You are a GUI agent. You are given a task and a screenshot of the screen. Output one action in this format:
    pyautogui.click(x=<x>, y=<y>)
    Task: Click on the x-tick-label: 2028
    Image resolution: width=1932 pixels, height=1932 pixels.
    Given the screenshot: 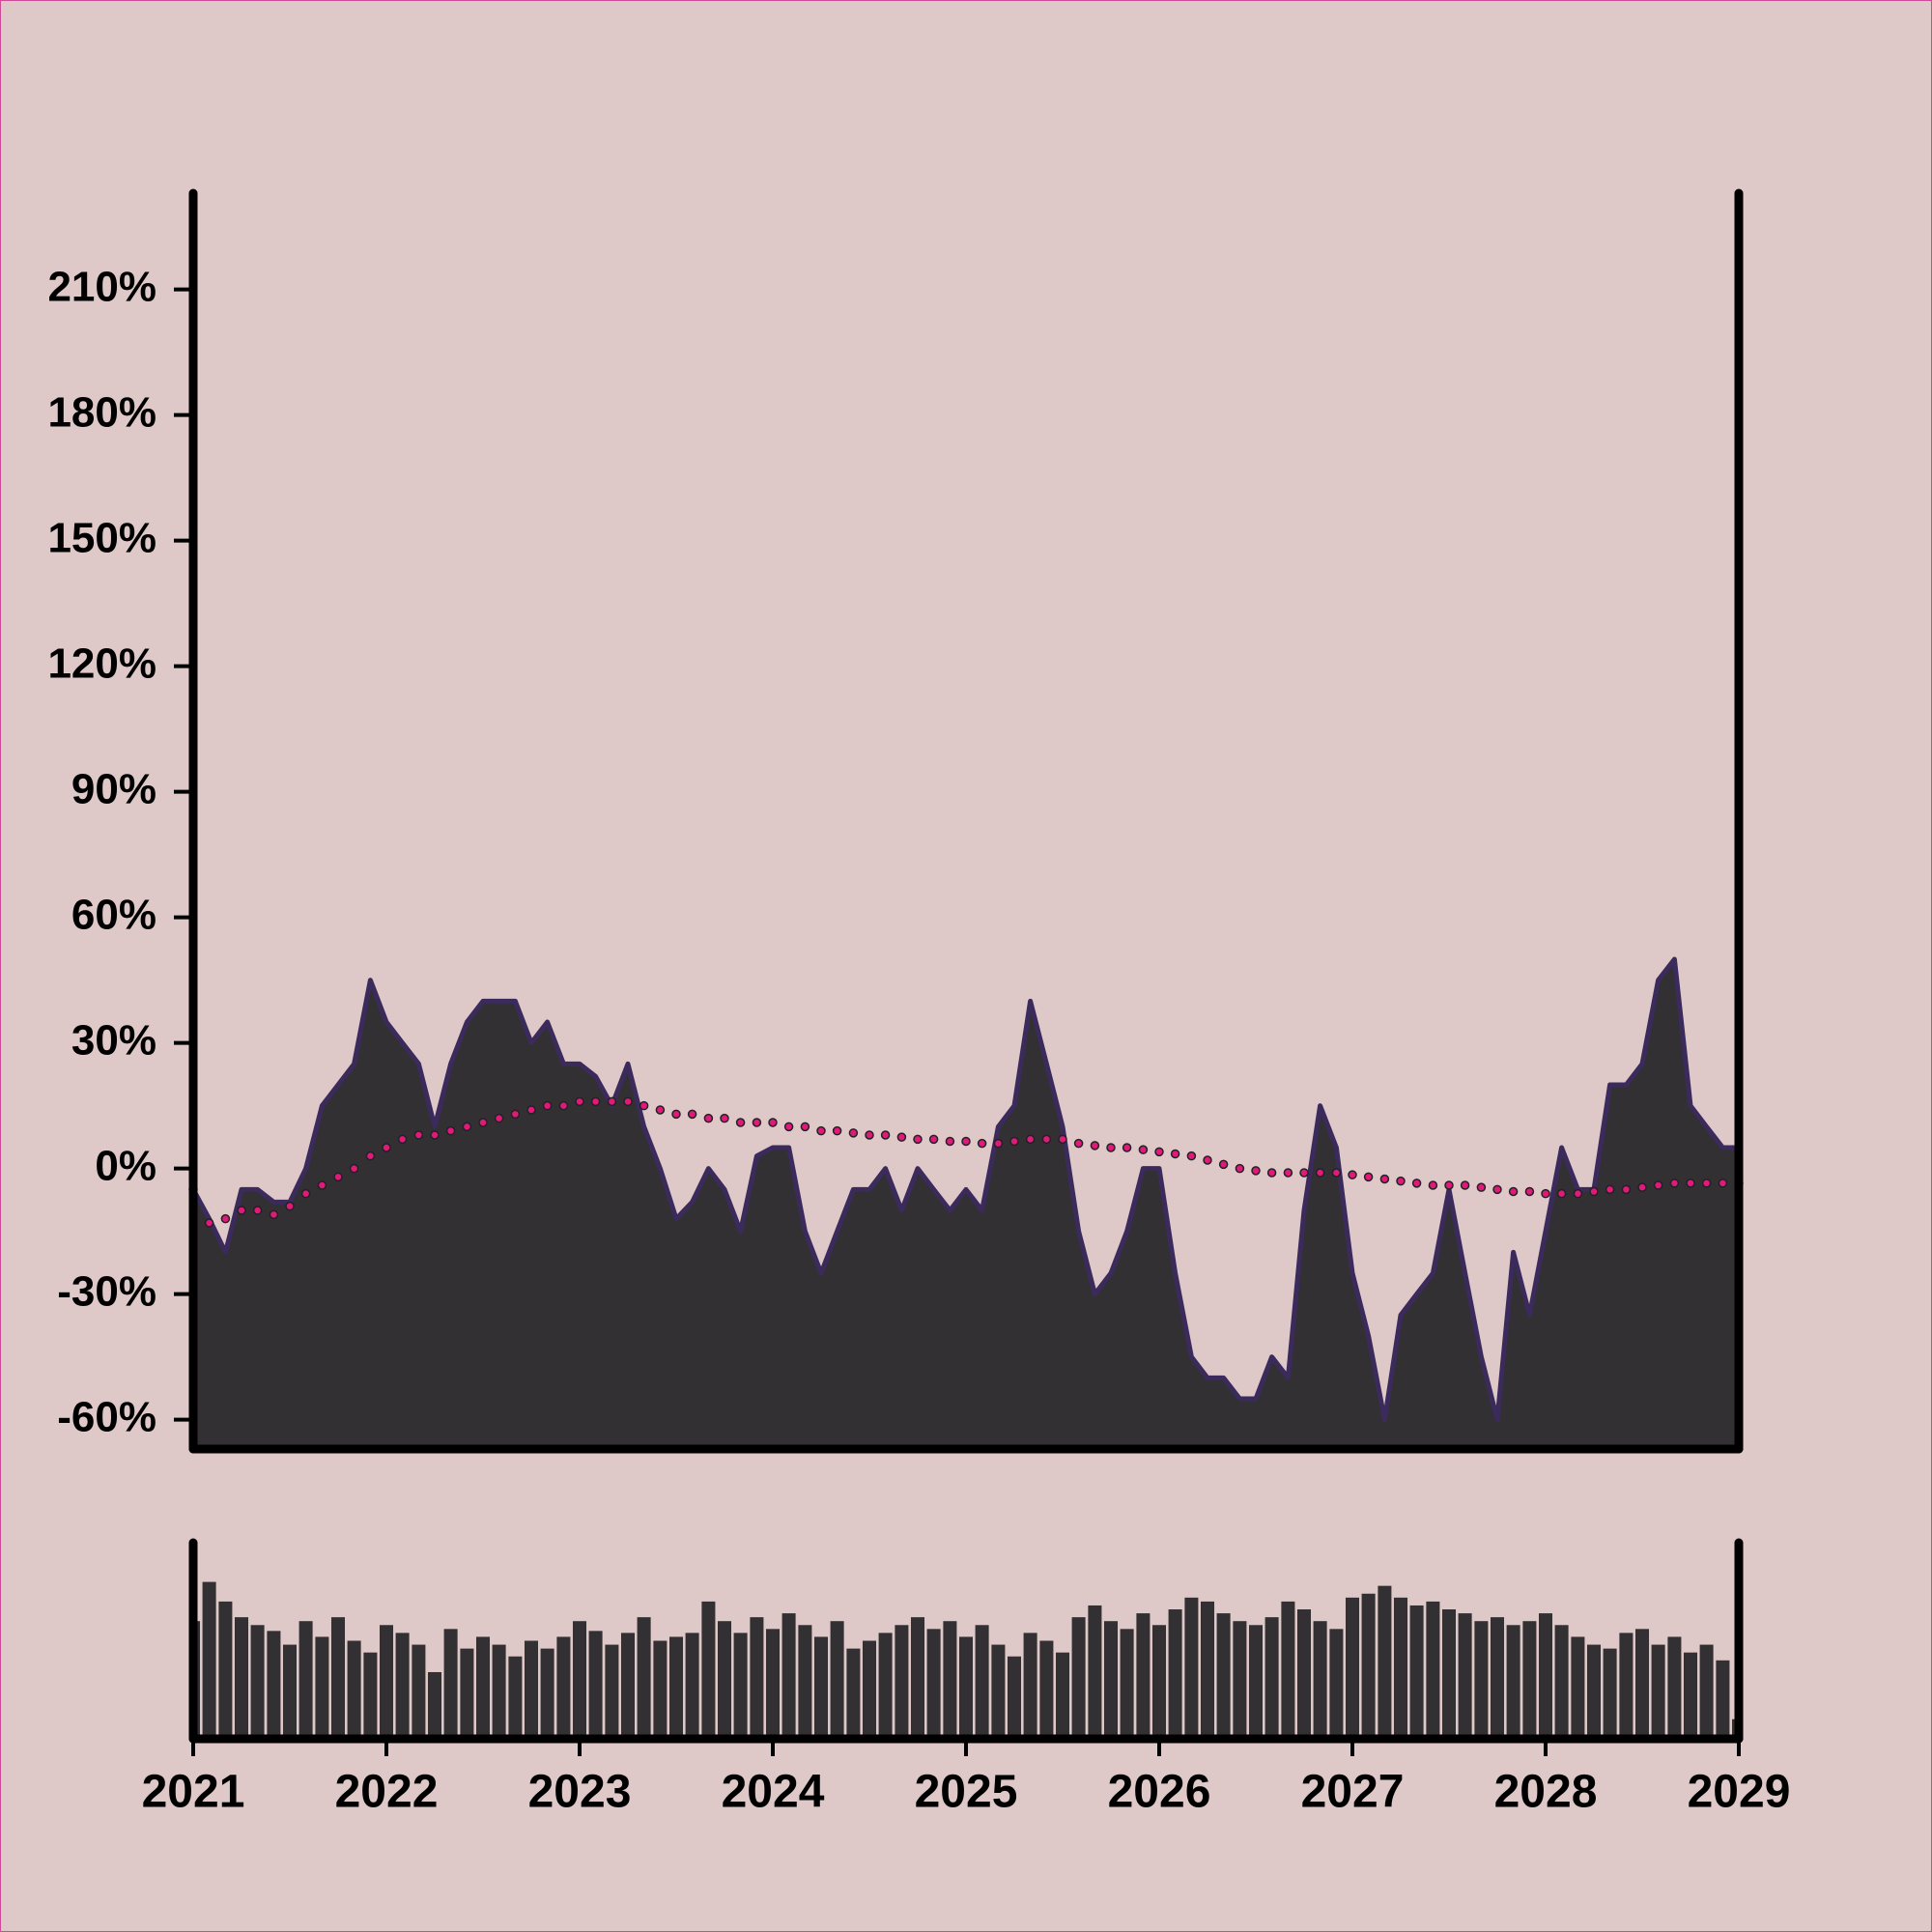 What is the action you would take?
    pyautogui.click(x=1546, y=1792)
    